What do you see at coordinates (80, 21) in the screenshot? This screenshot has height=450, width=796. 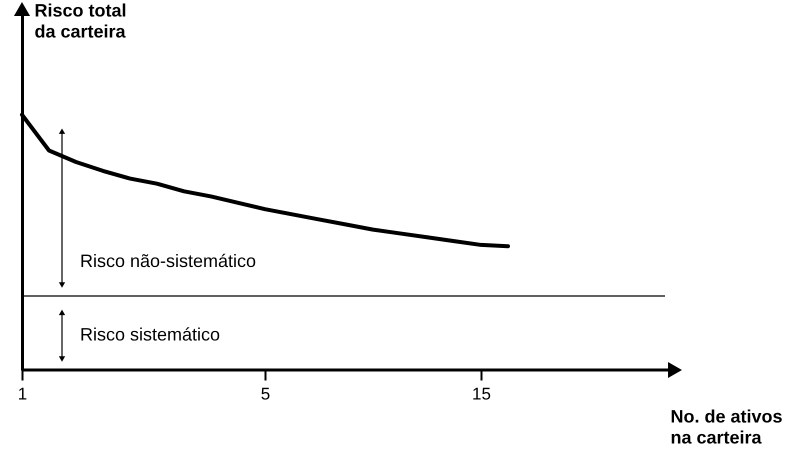 I see `y-axis-title: Risco total da carteira` at bounding box center [80, 21].